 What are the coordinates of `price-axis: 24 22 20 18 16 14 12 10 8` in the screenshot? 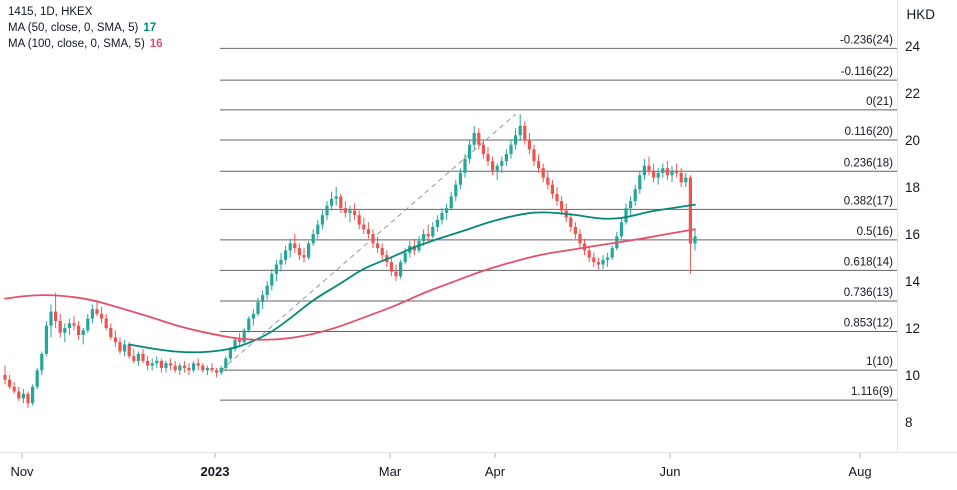 It's located at (913, 234).